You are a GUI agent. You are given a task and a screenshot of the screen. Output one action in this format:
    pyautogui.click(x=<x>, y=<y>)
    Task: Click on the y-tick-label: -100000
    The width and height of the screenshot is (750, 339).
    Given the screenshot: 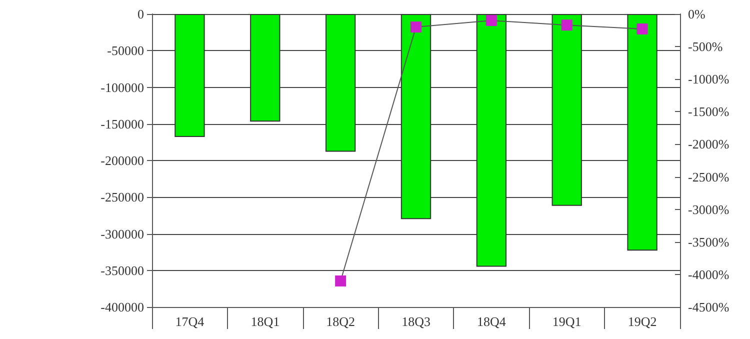 What is the action you would take?
    pyautogui.click(x=122, y=87)
    